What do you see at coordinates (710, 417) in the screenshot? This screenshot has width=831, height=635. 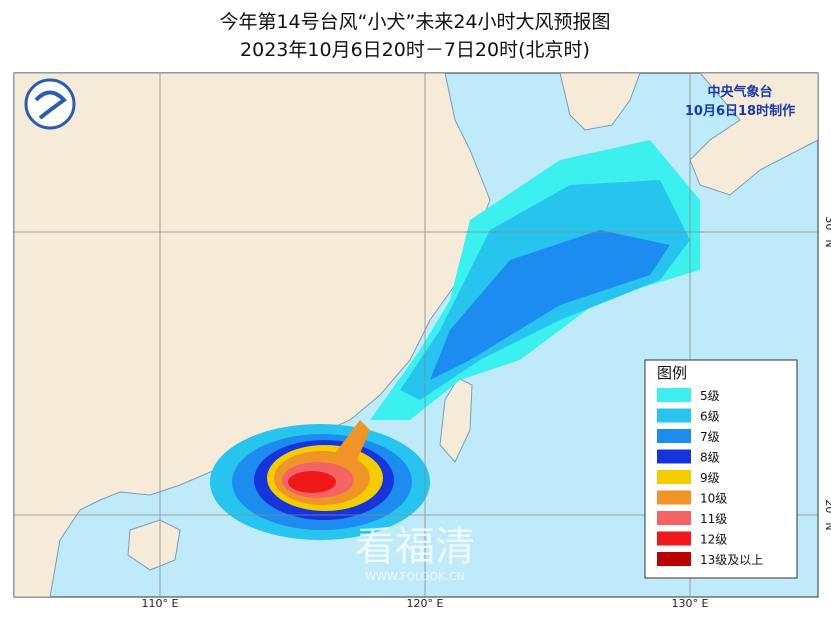 I see `legend-label: 6级` at bounding box center [710, 417].